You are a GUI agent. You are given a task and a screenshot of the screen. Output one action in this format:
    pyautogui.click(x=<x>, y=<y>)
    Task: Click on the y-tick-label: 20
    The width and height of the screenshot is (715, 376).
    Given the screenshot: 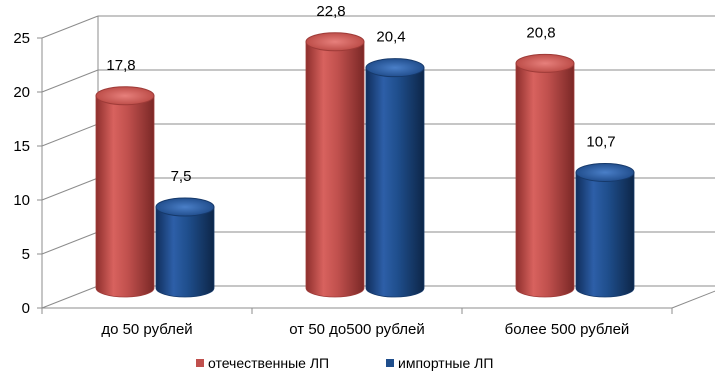 What is the action you would take?
    pyautogui.click(x=21, y=92)
    